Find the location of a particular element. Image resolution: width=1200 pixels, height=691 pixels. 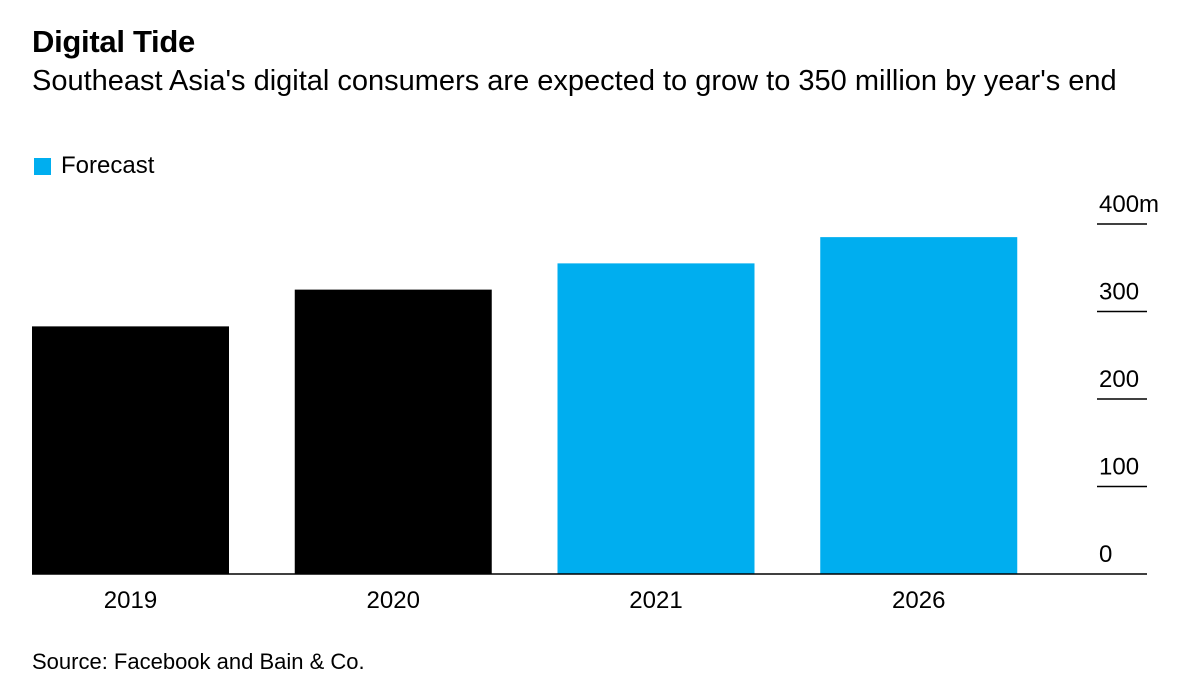

chart-title: Digital Tide is located at coordinates (113, 41).